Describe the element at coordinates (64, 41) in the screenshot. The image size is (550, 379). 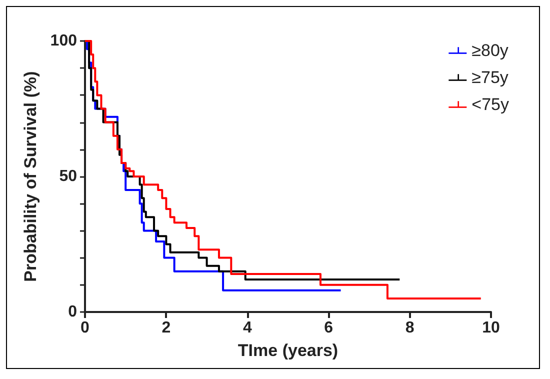
I see `y-tick-label: 100` at that location.